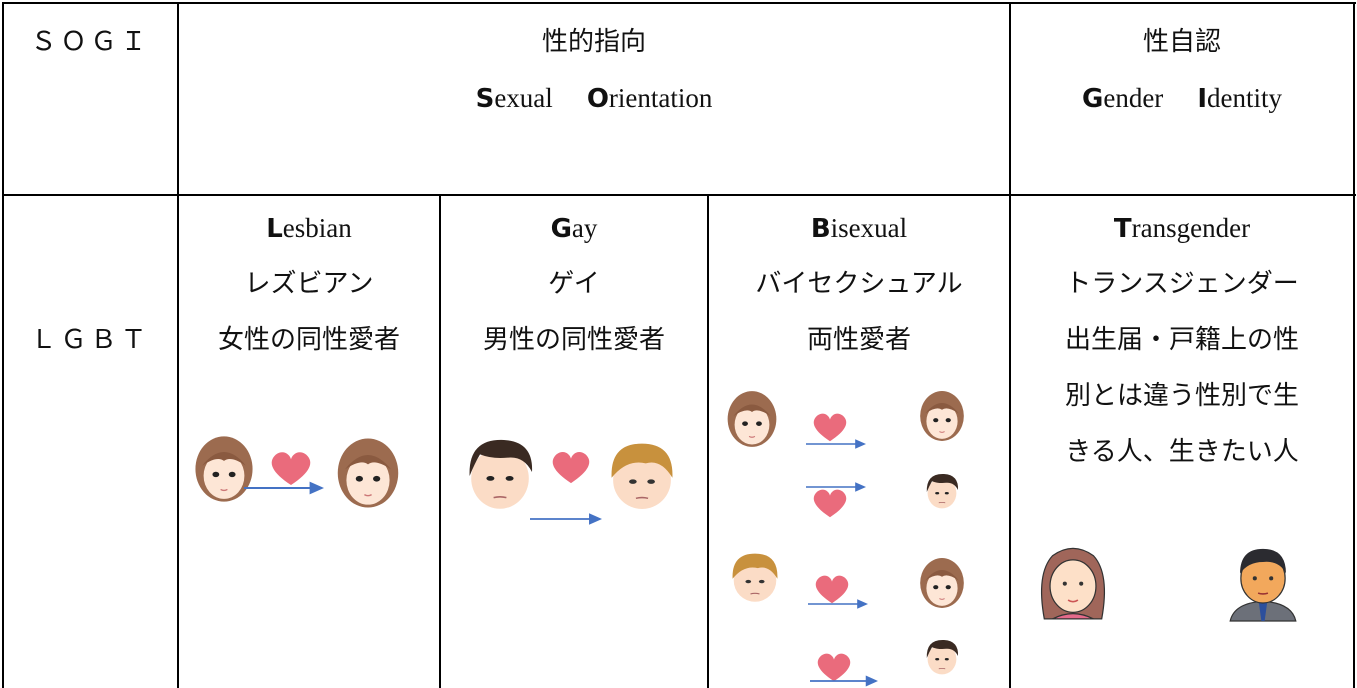 The image size is (1357, 688). What do you see at coordinates (485, 99) in the screenshot?
I see `initial: S` at bounding box center [485, 99].